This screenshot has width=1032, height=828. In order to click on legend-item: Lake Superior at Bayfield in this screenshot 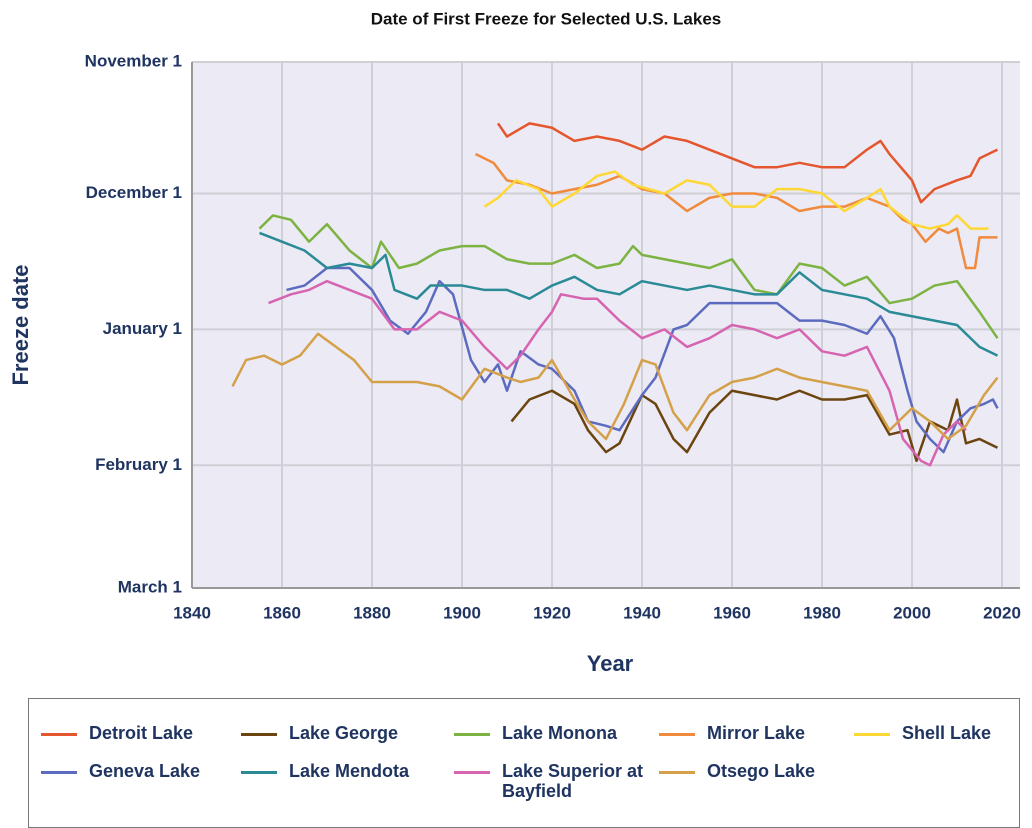, I will do `click(553, 781)`.